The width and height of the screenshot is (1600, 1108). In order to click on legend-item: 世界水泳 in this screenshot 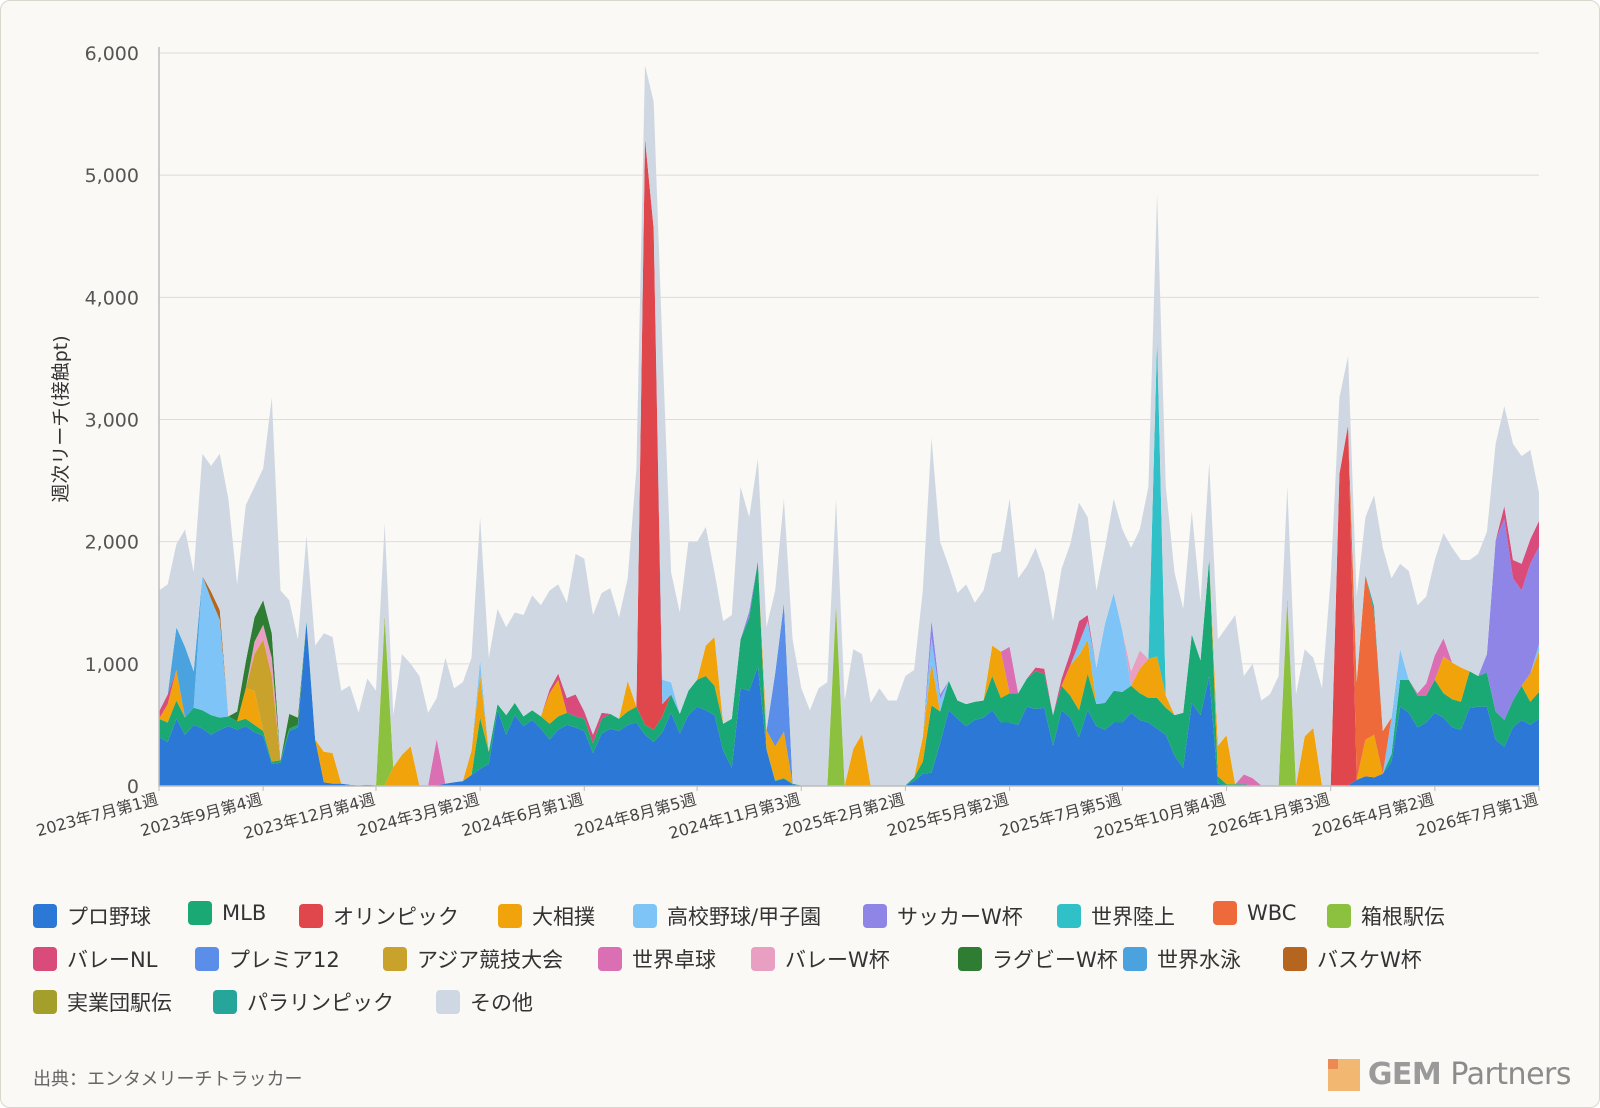, I will do `click(1182, 959)`.